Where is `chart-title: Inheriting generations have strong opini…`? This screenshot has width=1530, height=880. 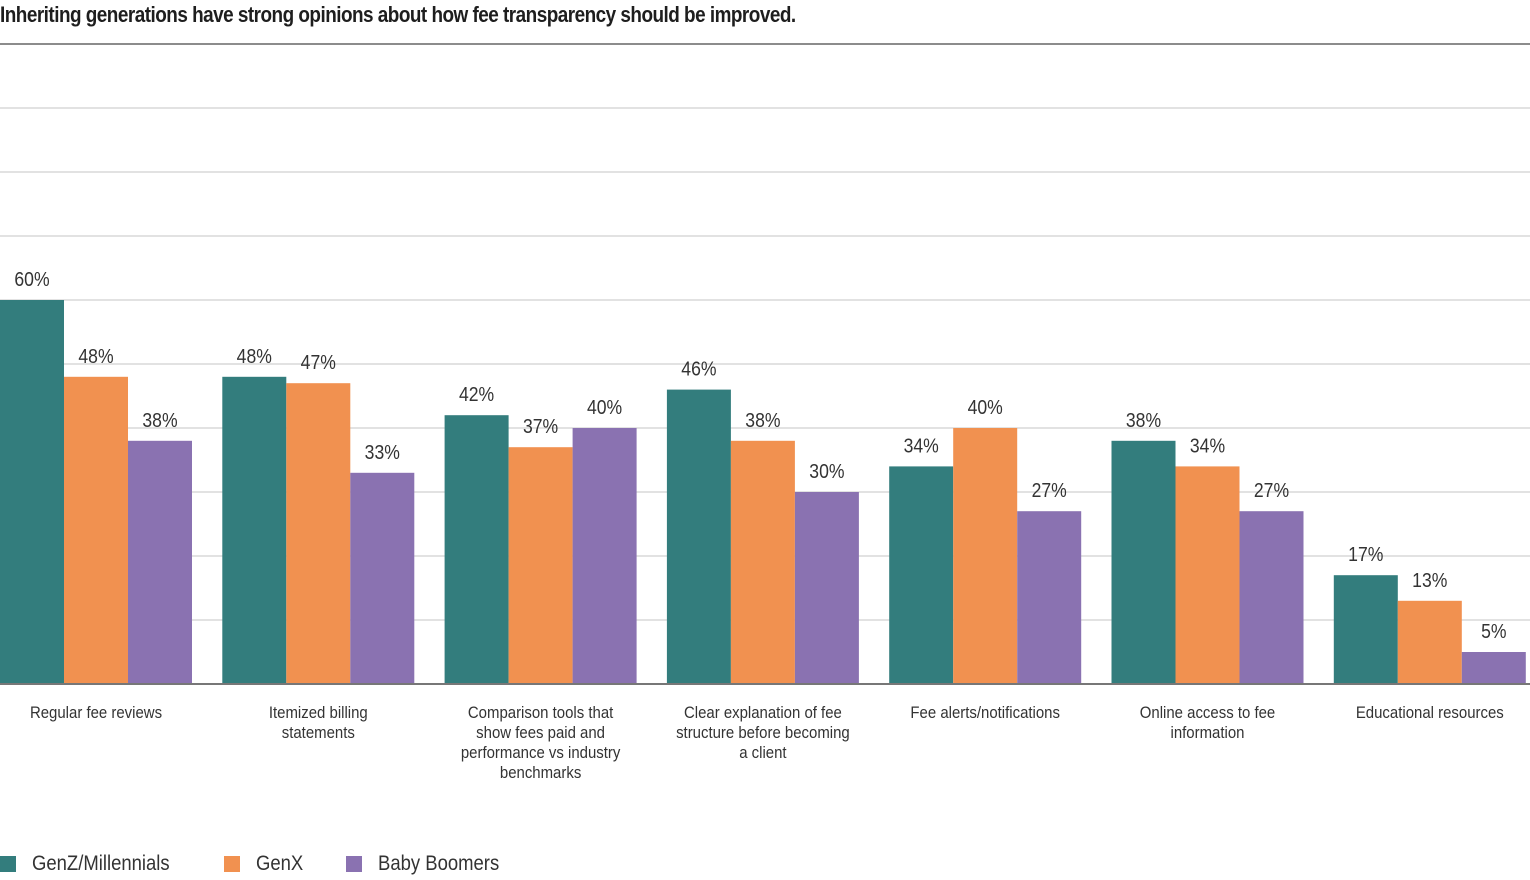
chart-title: Inheriting generations have strong opini… is located at coordinates (398, 14).